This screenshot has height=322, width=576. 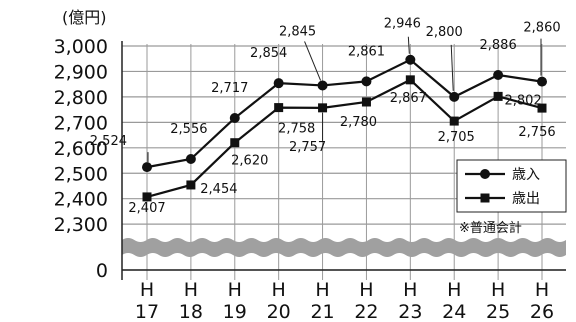 What do you see at coordinates (454, 290) in the screenshot?
I see `x-tick-era-7: H` at bounding box center [454, 290].